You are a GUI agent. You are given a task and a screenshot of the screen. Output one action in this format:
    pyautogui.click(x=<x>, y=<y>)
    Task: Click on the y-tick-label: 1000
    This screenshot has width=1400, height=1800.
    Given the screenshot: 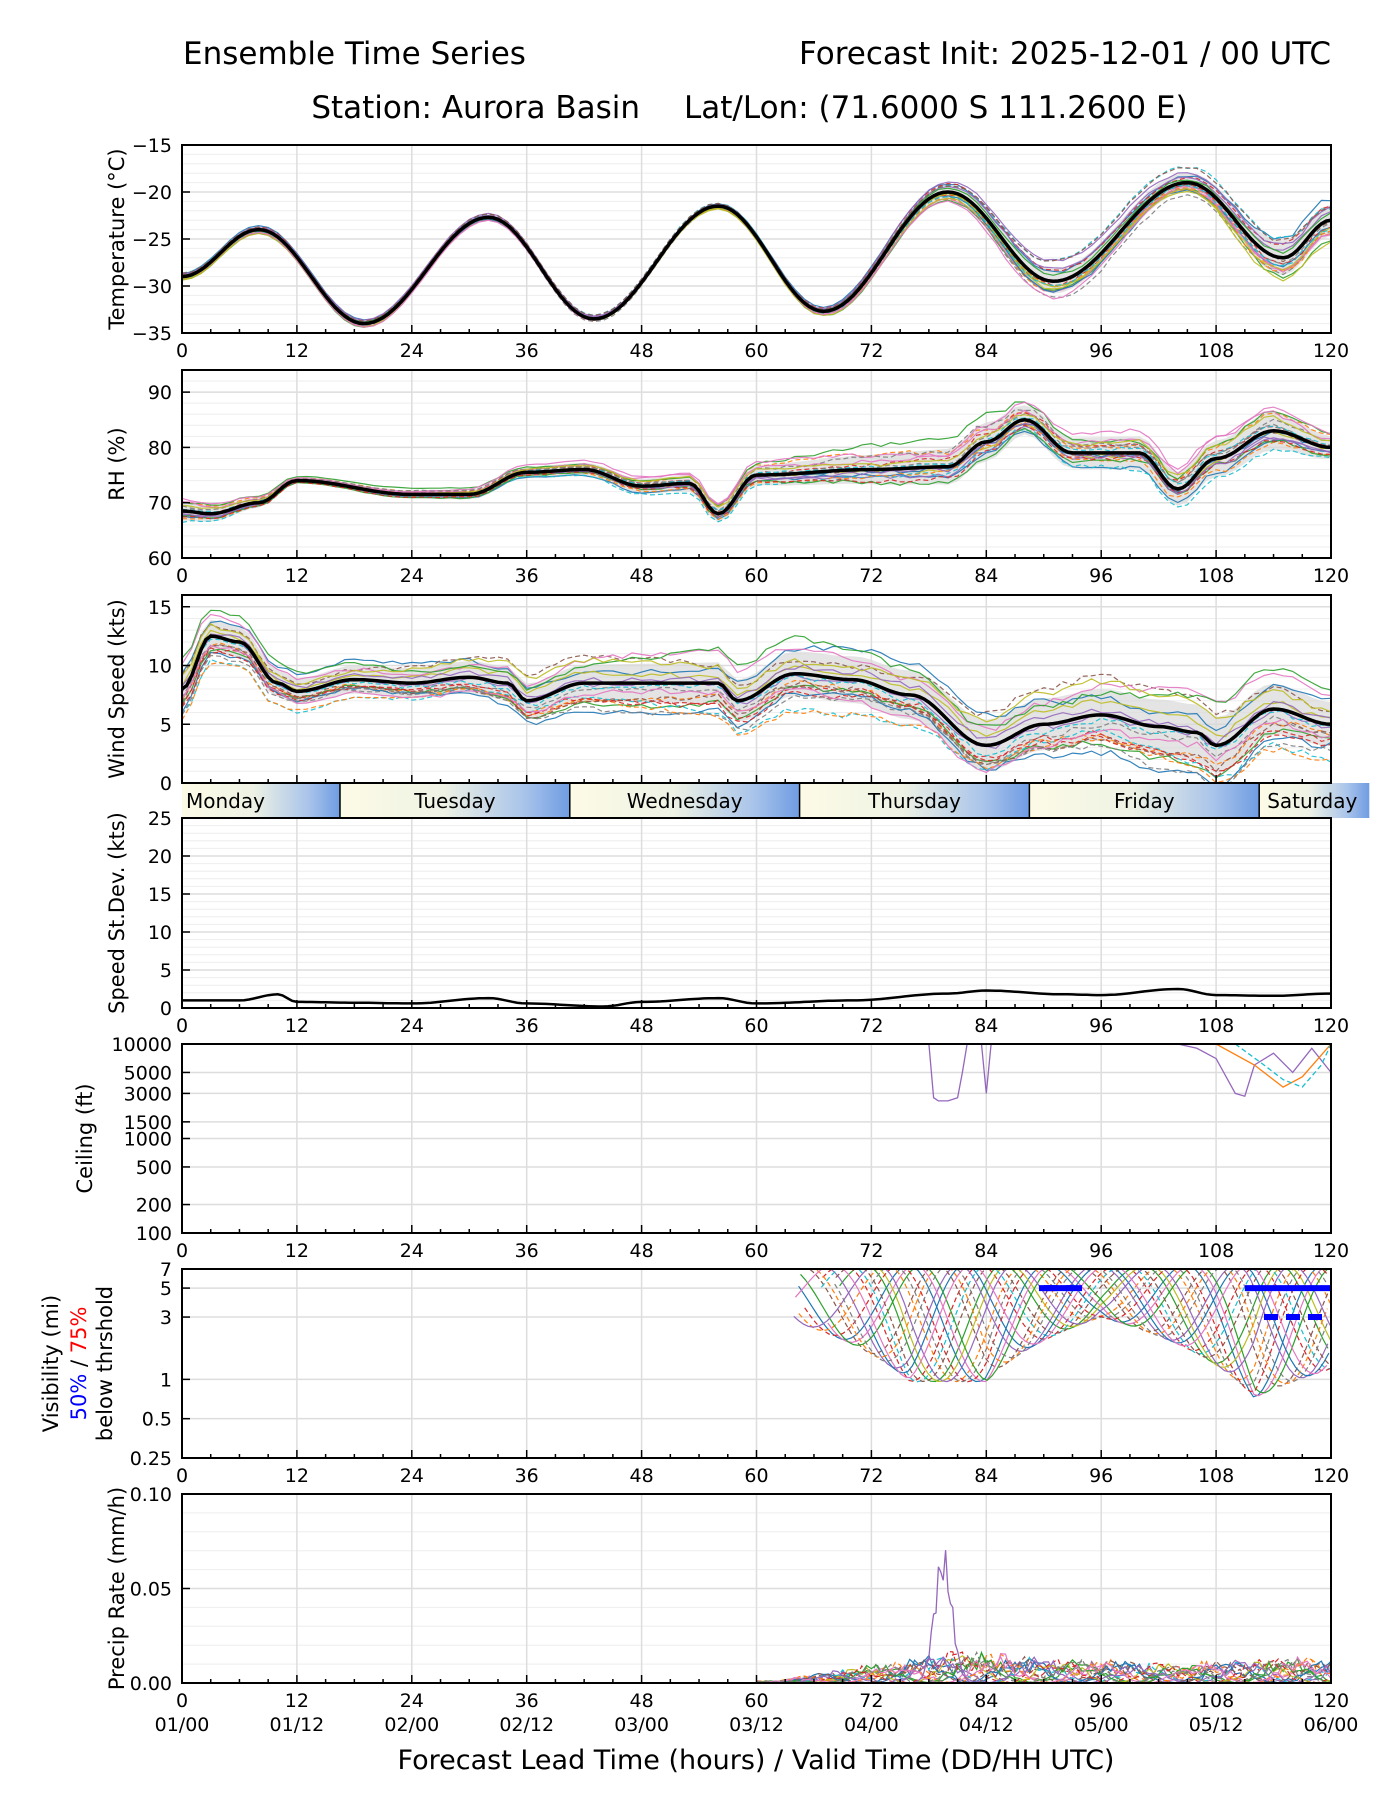 What is the action you would take?
    pyautogui.click(x=148, y=1140)
    